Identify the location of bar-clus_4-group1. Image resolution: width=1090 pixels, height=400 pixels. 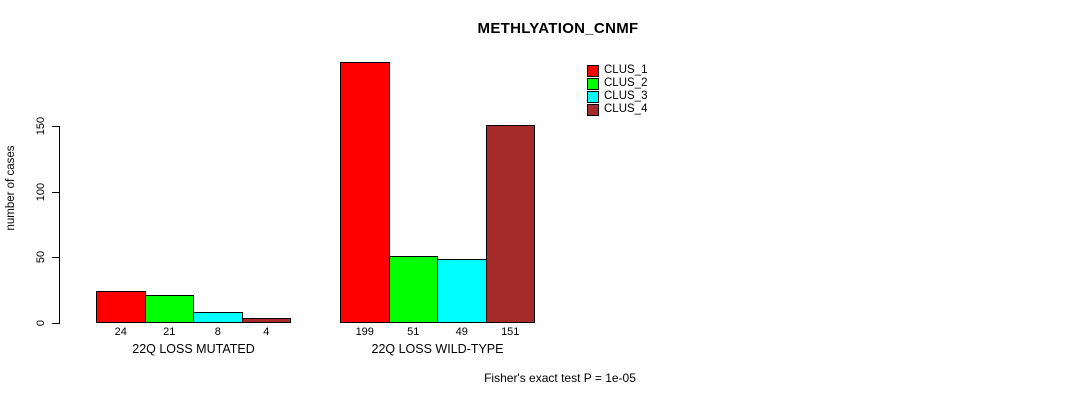
(266, 320).